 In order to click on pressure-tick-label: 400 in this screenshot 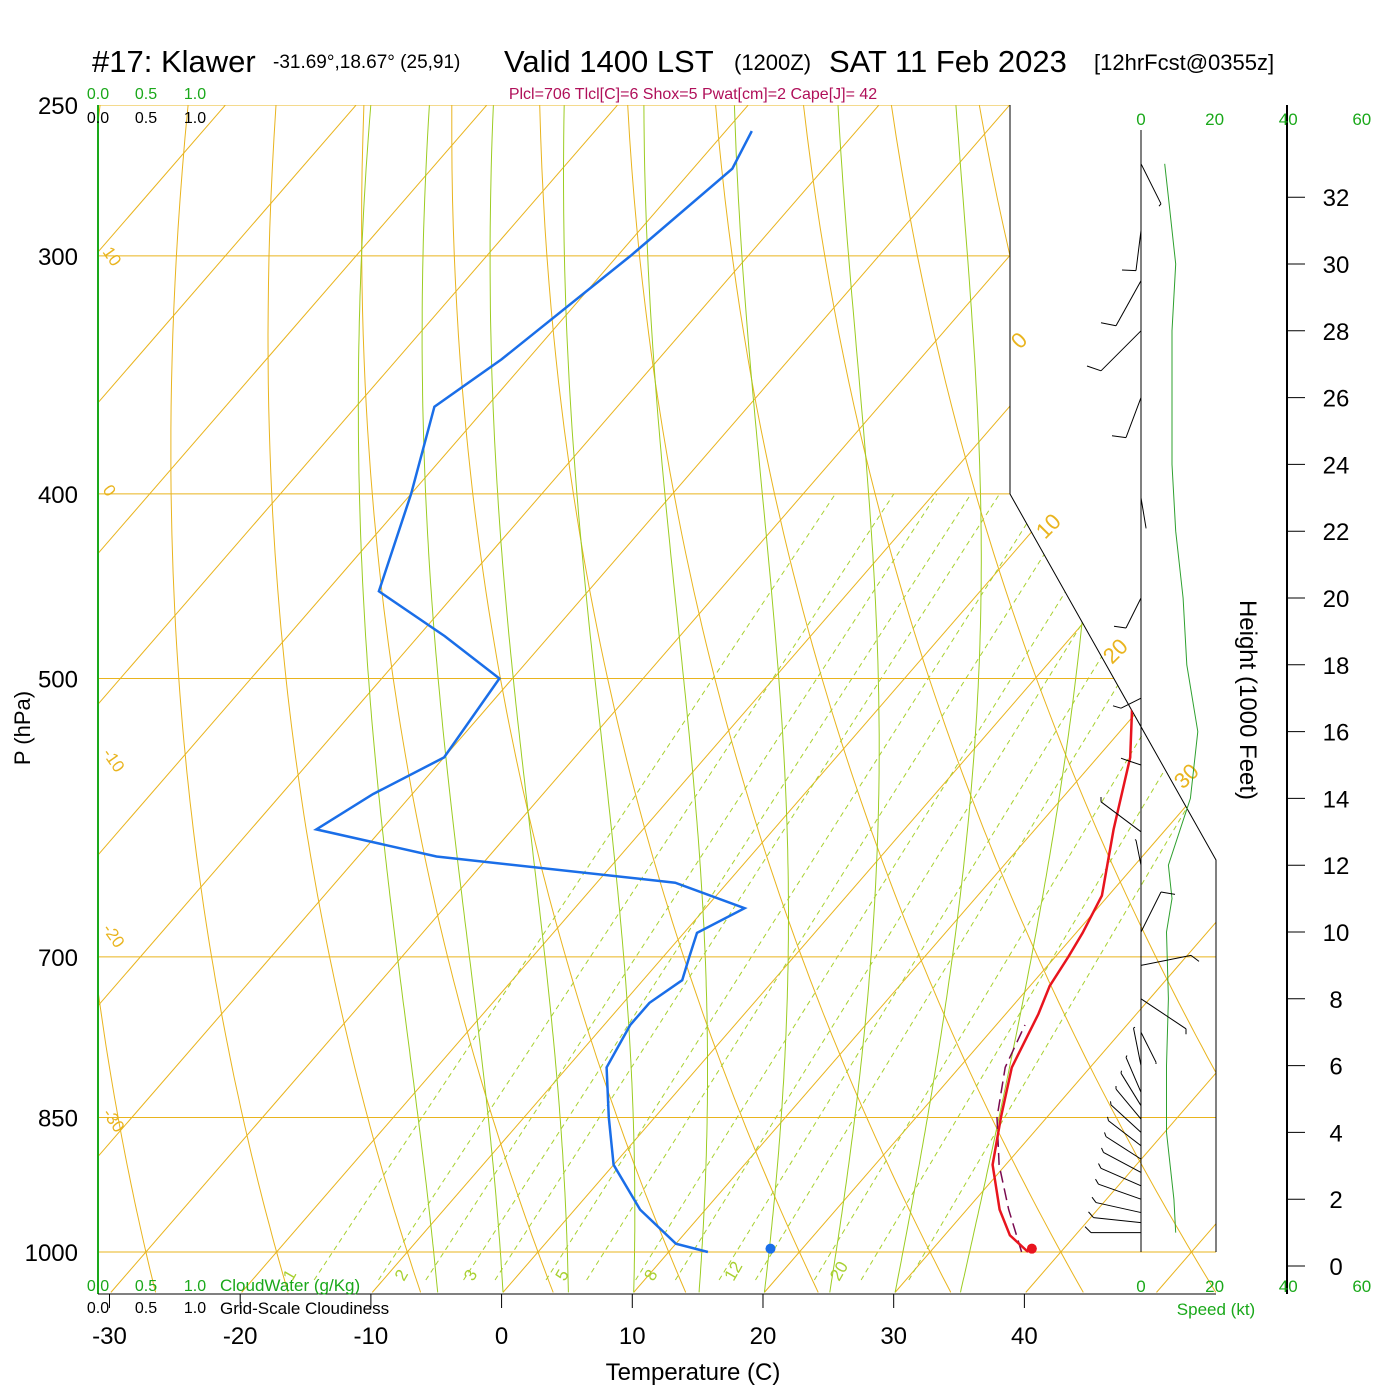, I will do `click(58, 495)`.